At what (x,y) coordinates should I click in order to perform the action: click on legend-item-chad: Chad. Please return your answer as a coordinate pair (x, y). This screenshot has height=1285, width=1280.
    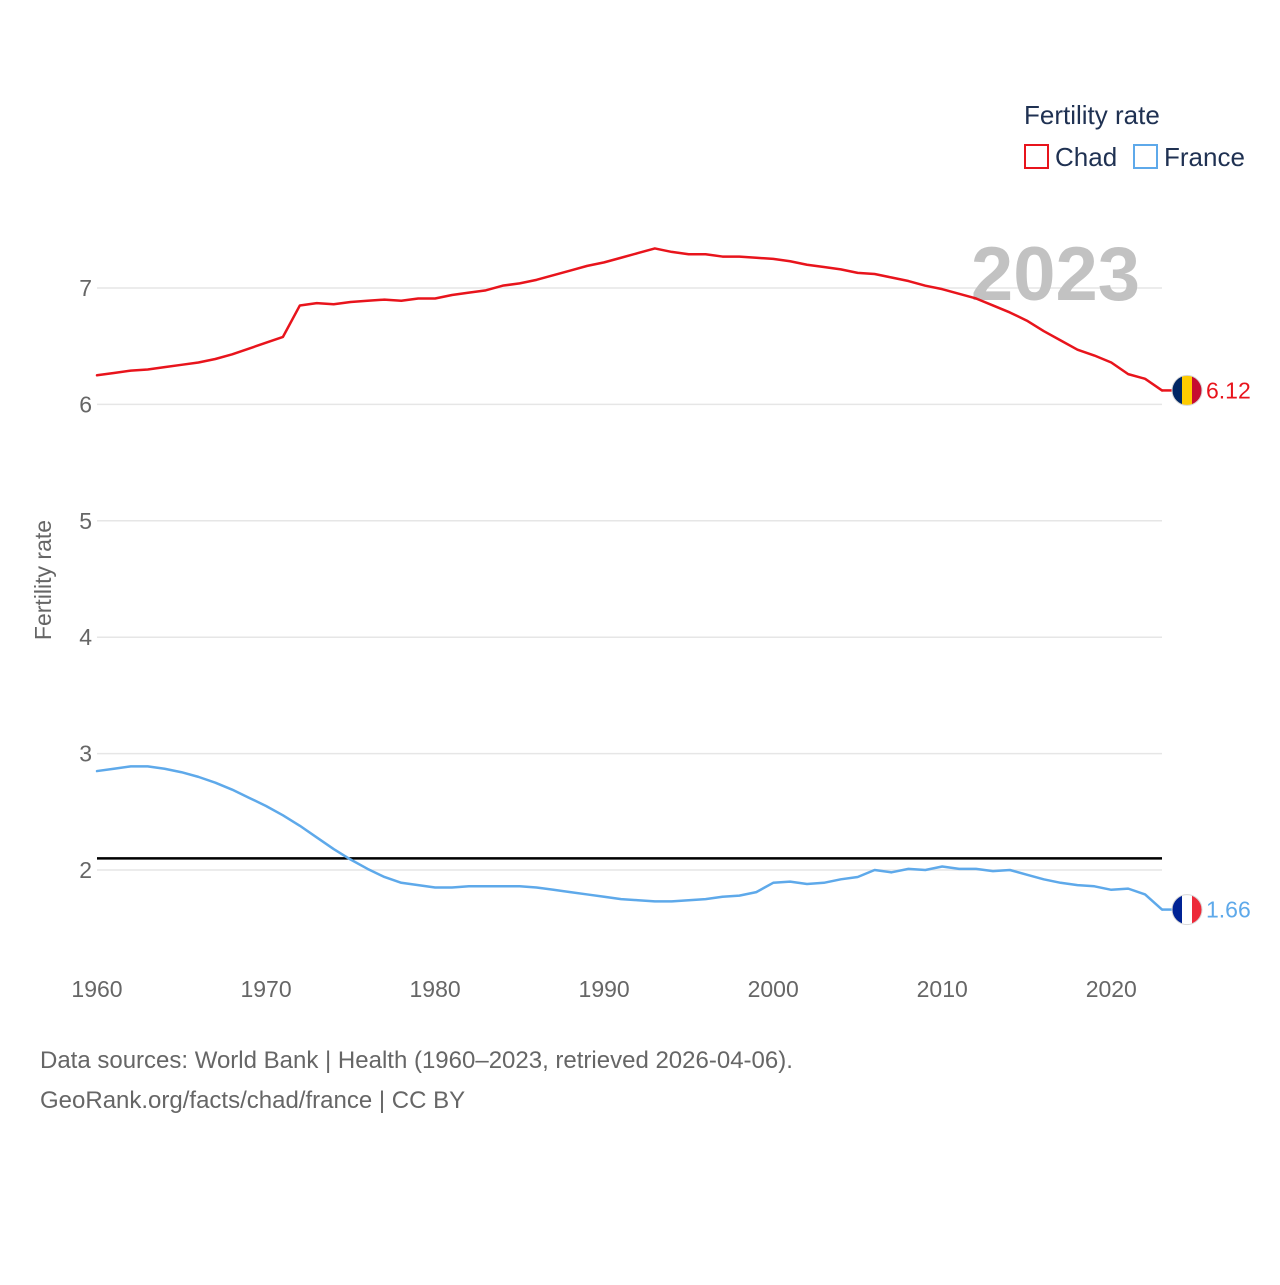
    Looking at the image, I should click on (1070, 157).